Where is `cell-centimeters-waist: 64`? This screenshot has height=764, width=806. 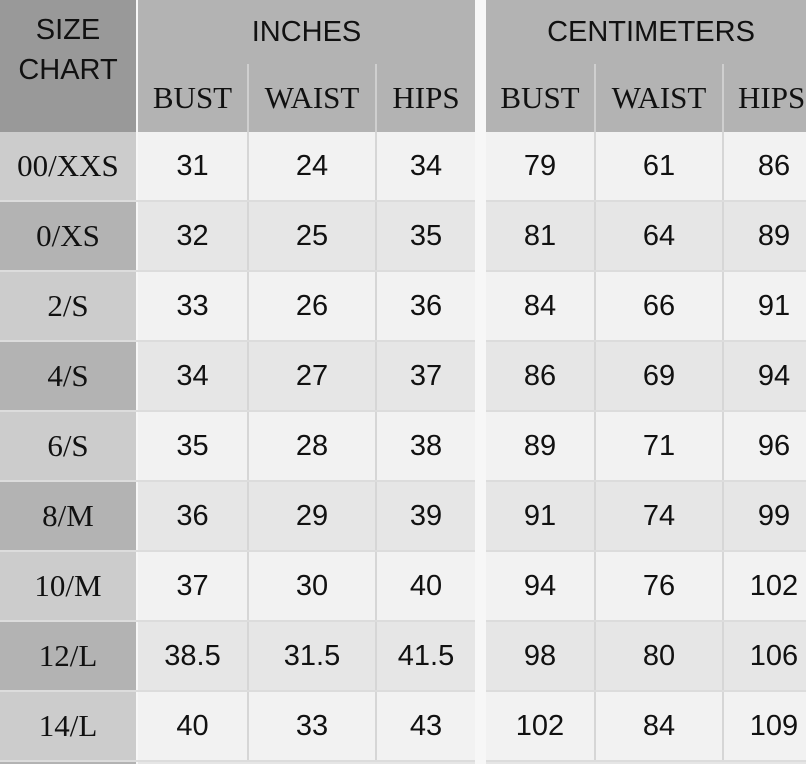
cell-centimeters-waist: 64 is located at coordinates (659, 235).